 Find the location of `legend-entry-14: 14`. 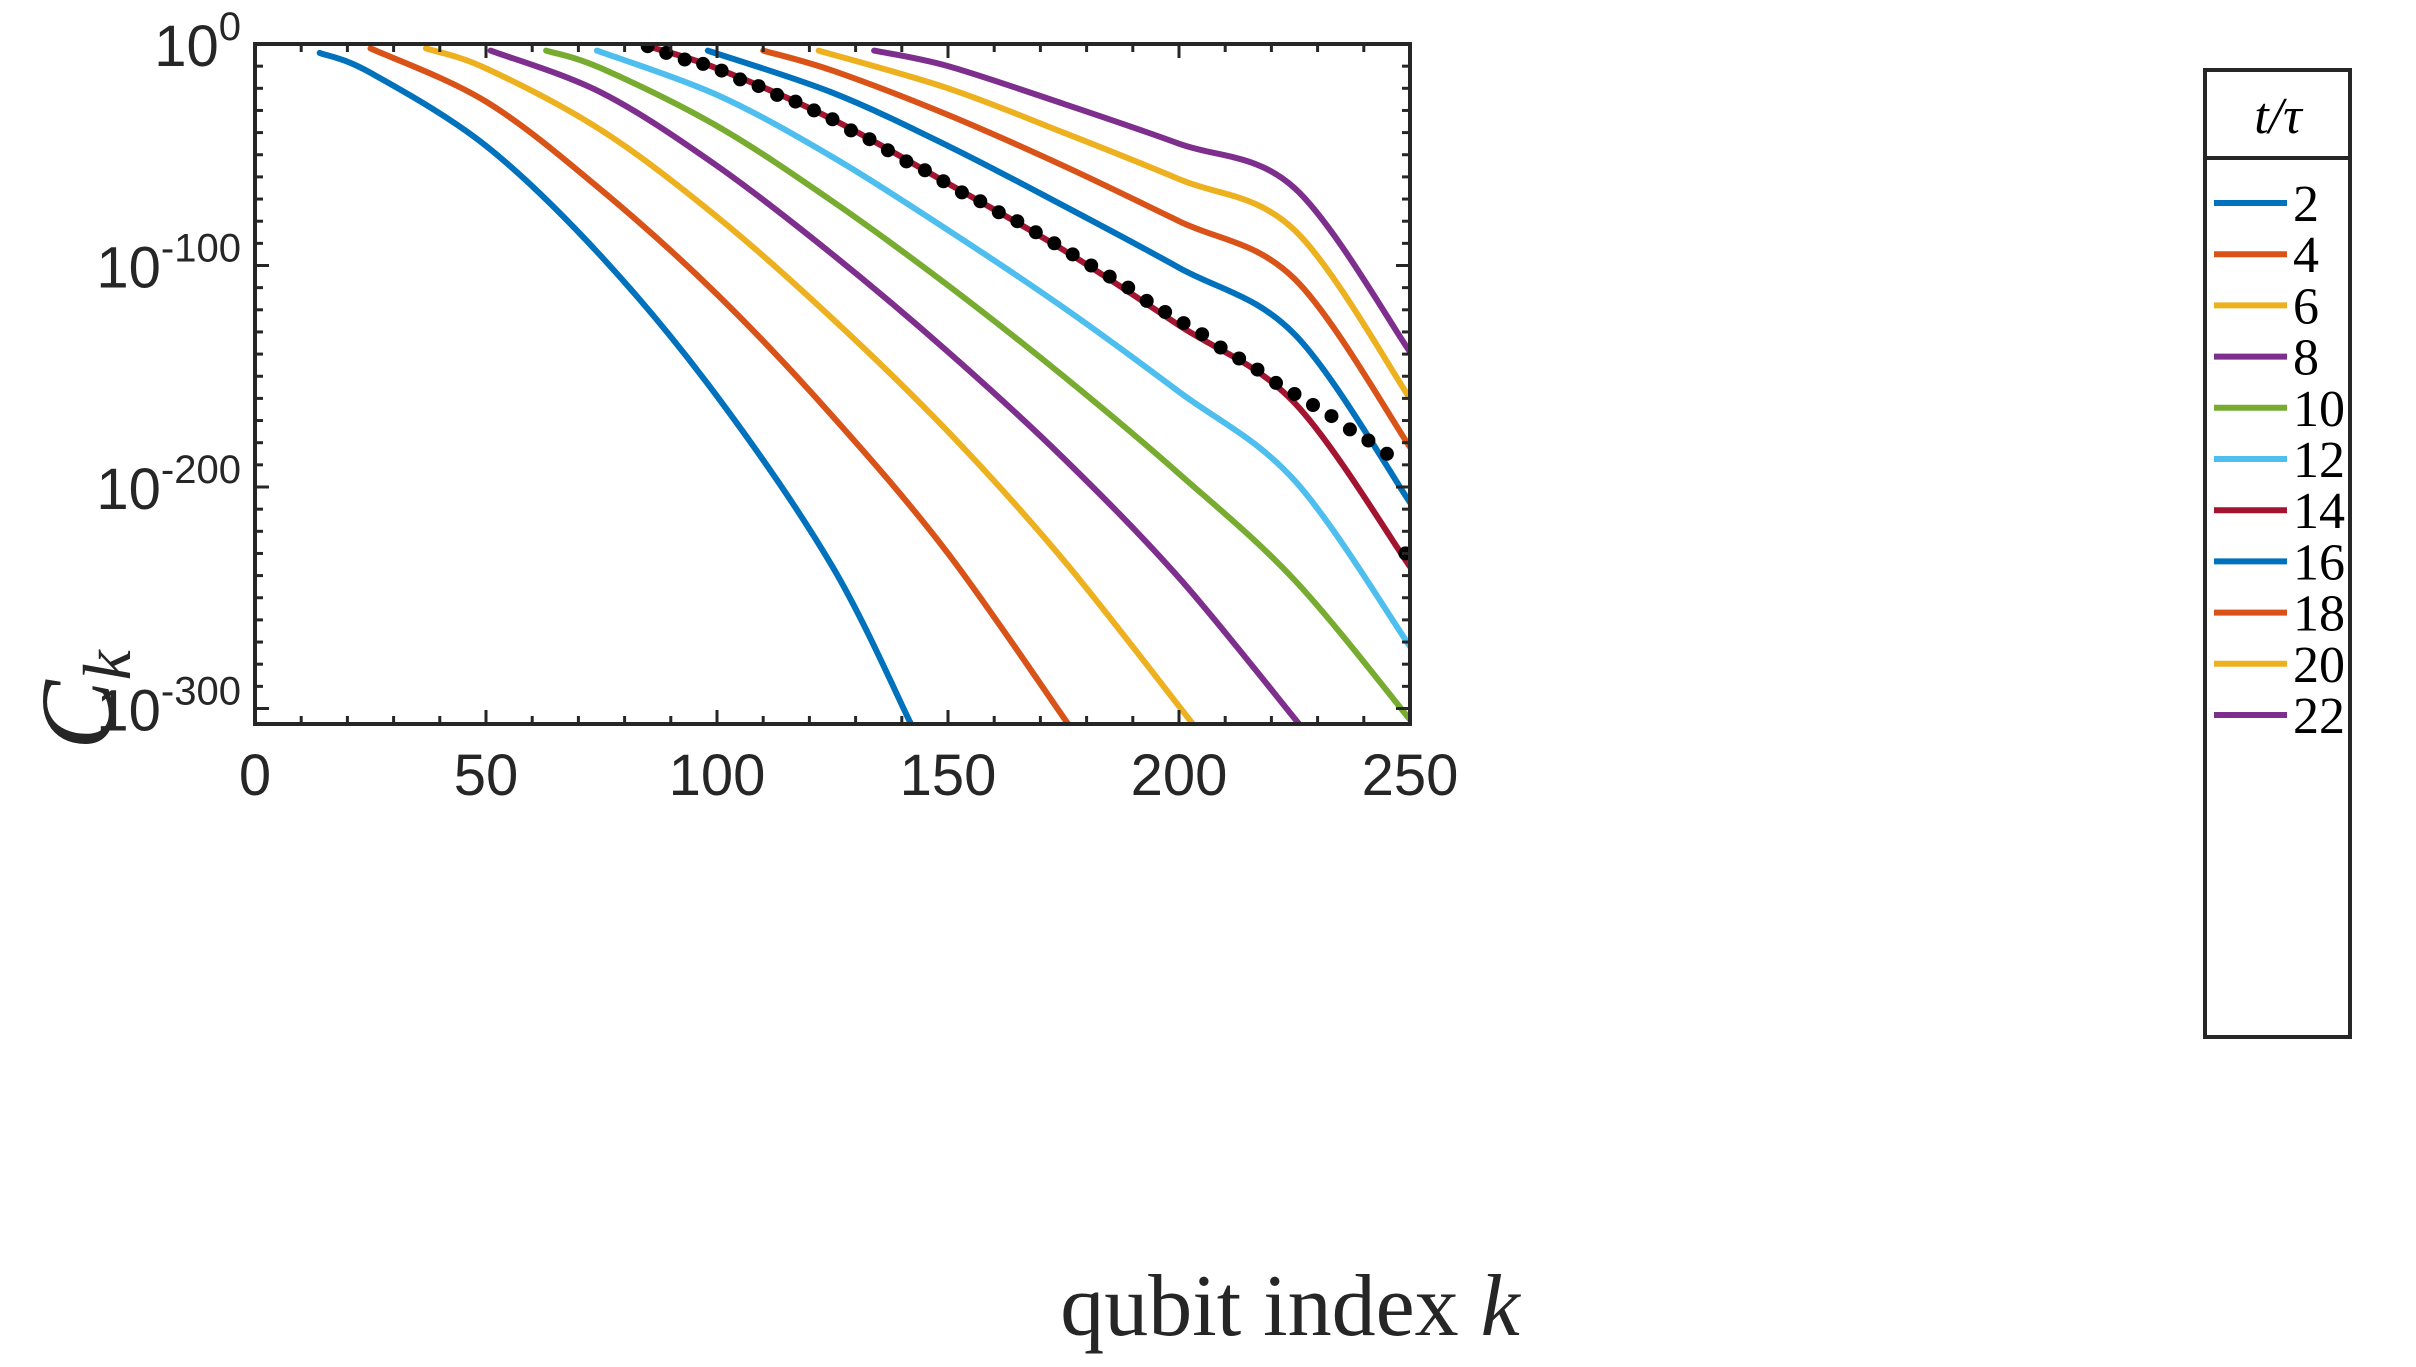

legend-entry-14: 14 is located at coordinates (2279, 511).